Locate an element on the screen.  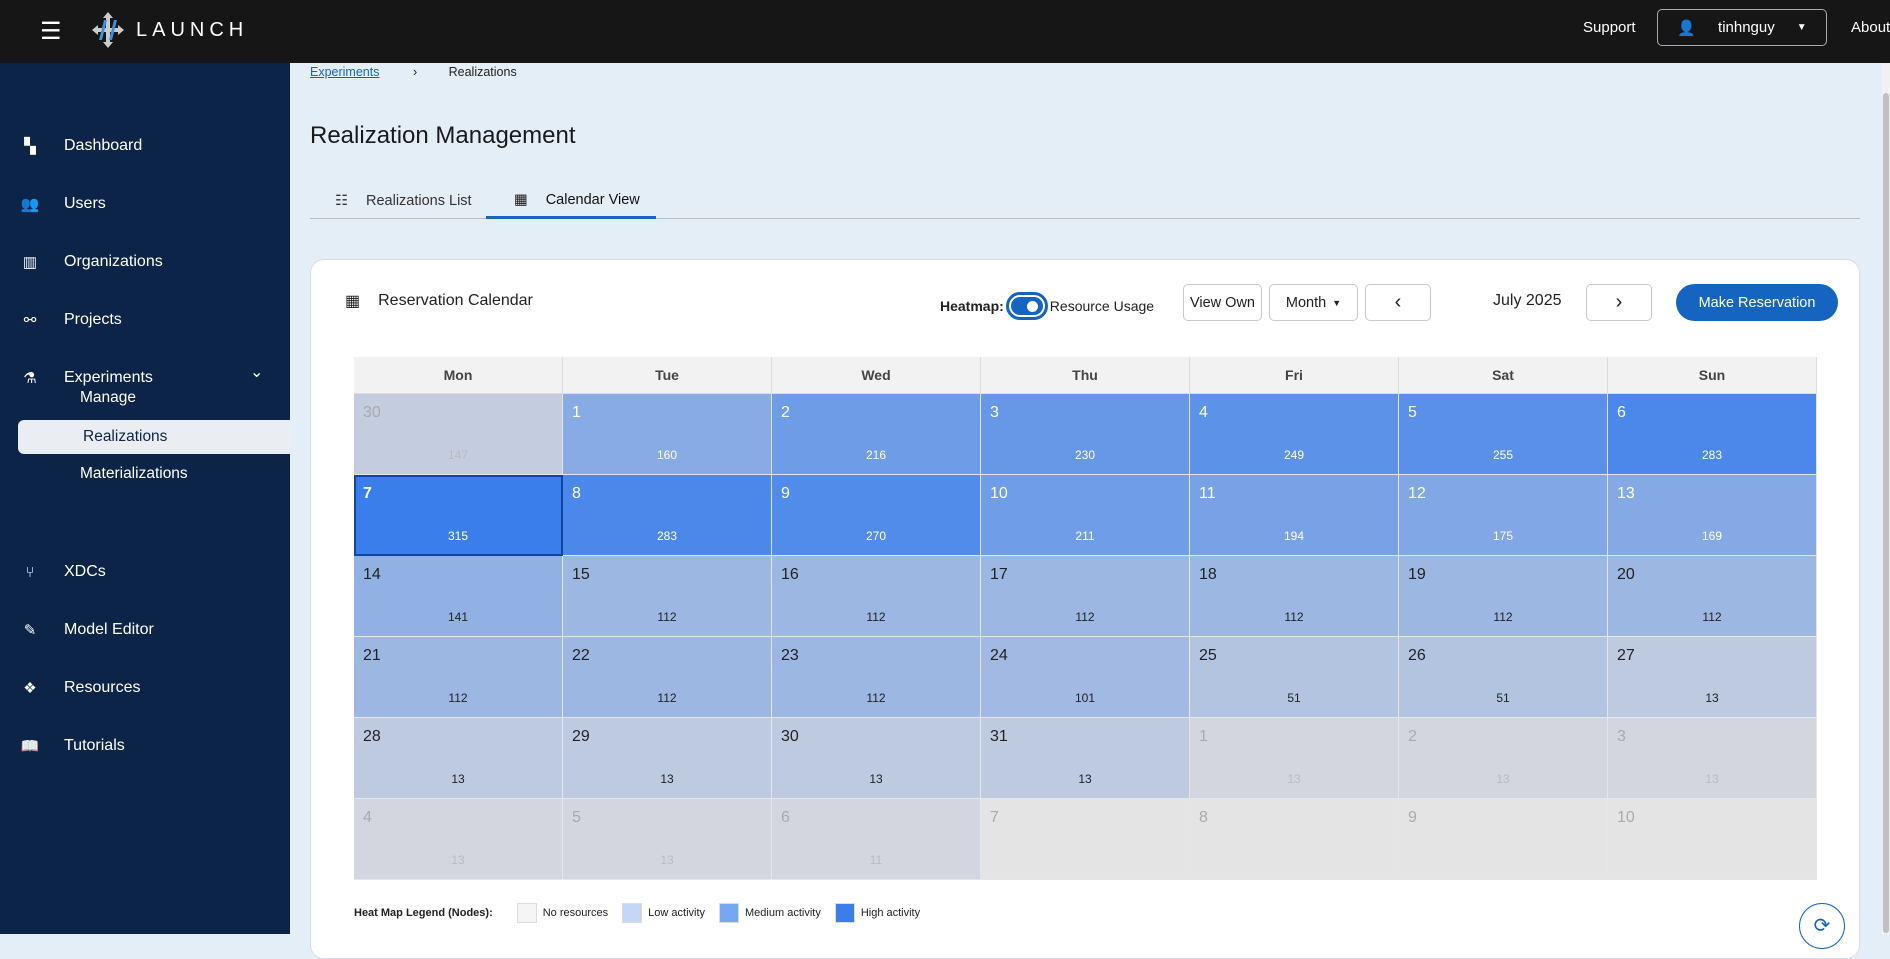
calendar-day: 17 112 is located at coordinates (1085, 596).